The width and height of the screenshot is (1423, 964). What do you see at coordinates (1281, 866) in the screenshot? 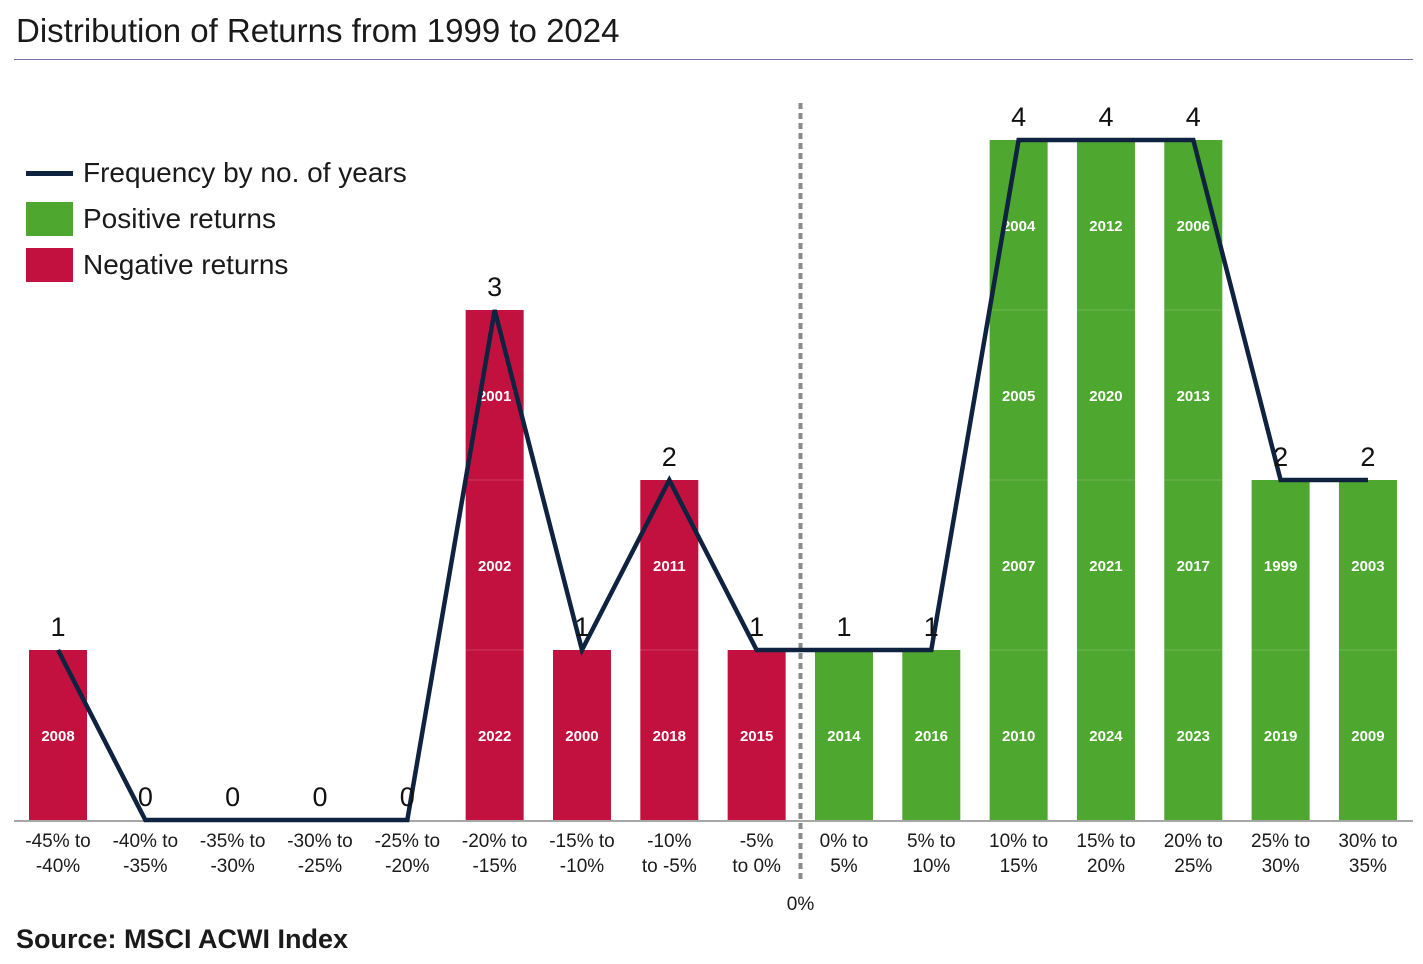
I see `x-tick-label: 30%` at bounding box center [1281, 866].